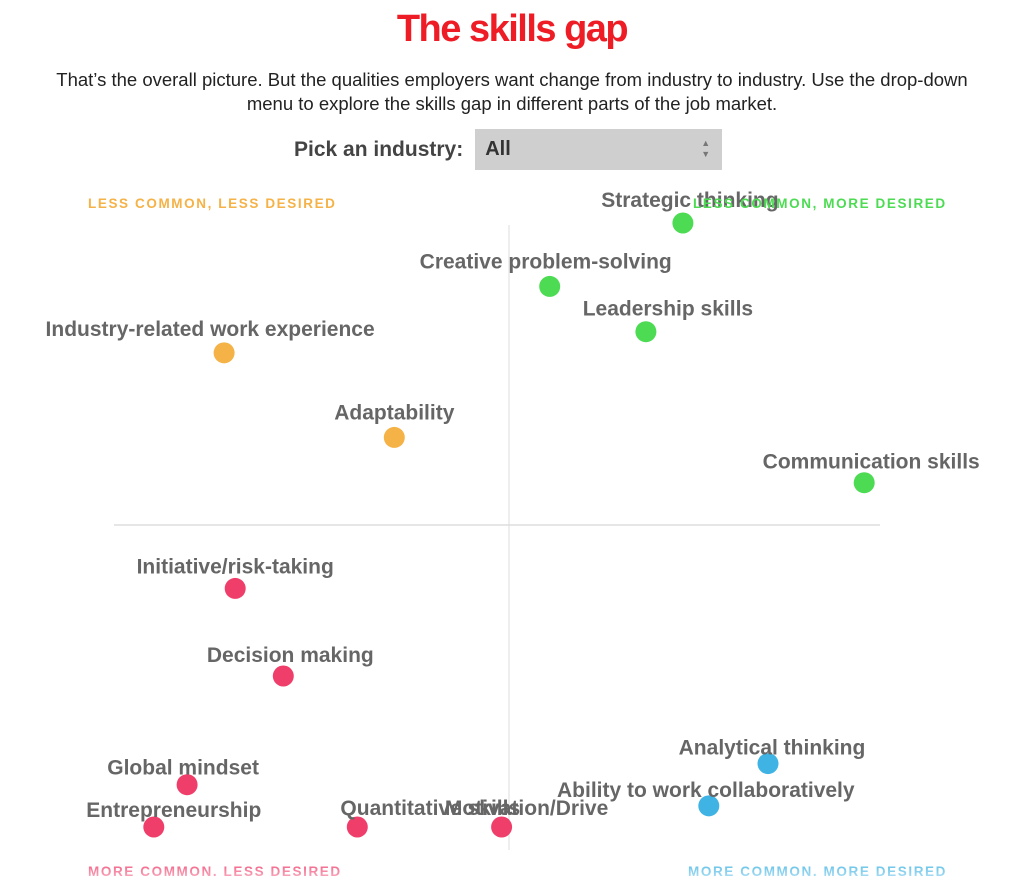  What do you see at coordinates (864, 483) in the screenshot?
I see `point-communication-skills` at bounding box center [864, 483].